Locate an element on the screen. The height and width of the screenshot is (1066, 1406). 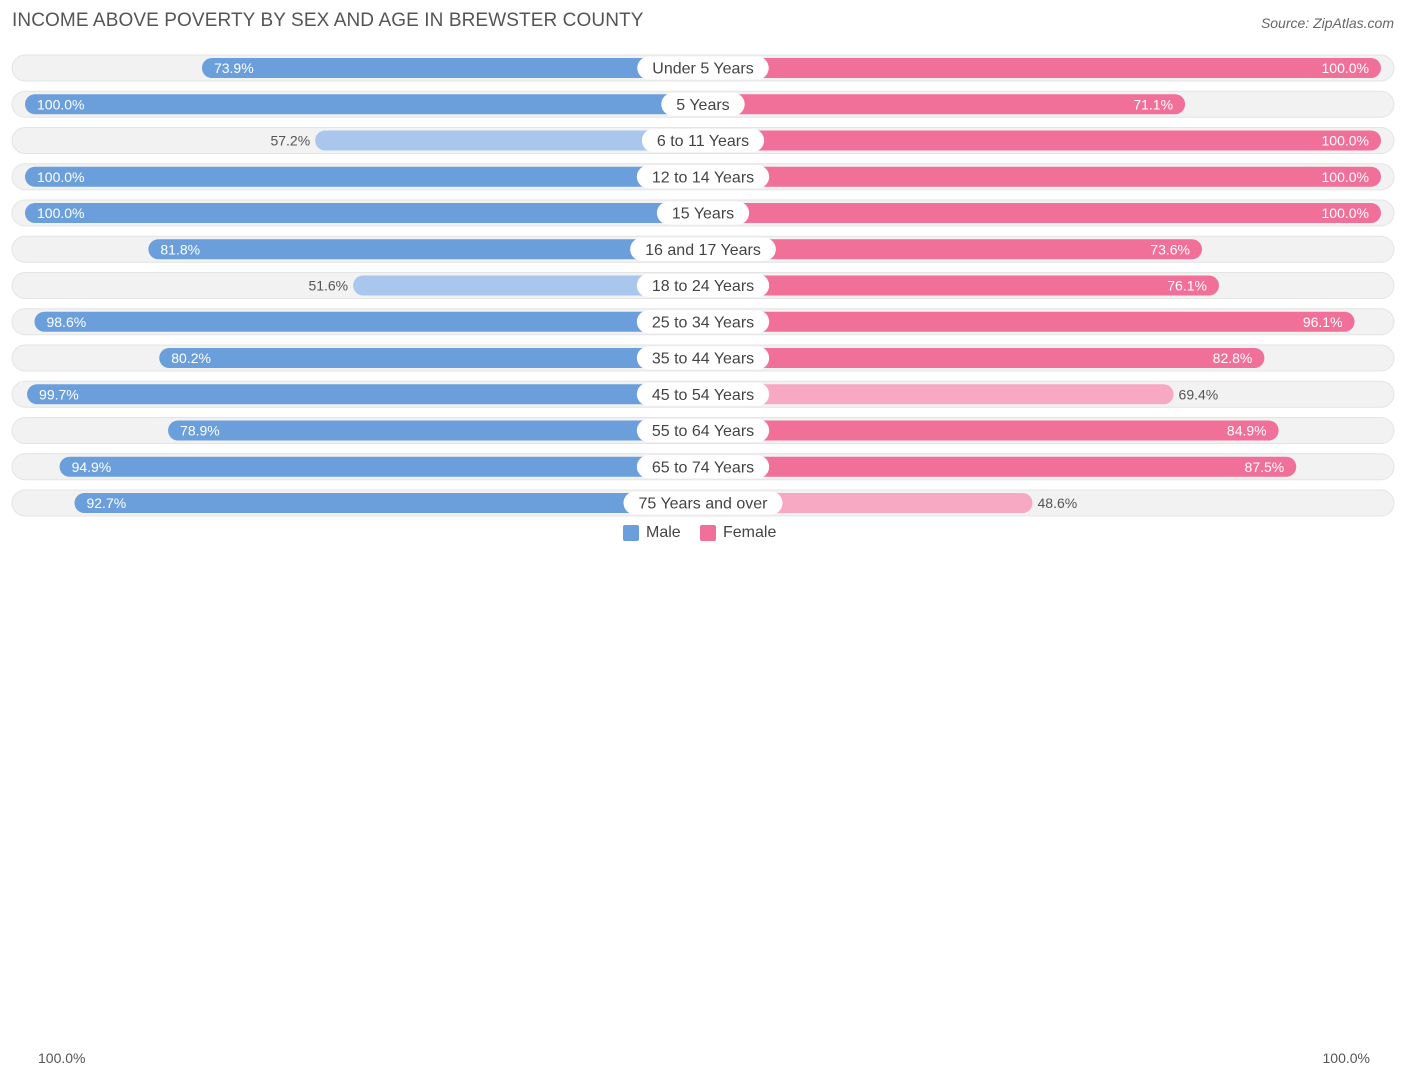
legend-item-female: Female is located at coordinates (738, 533).